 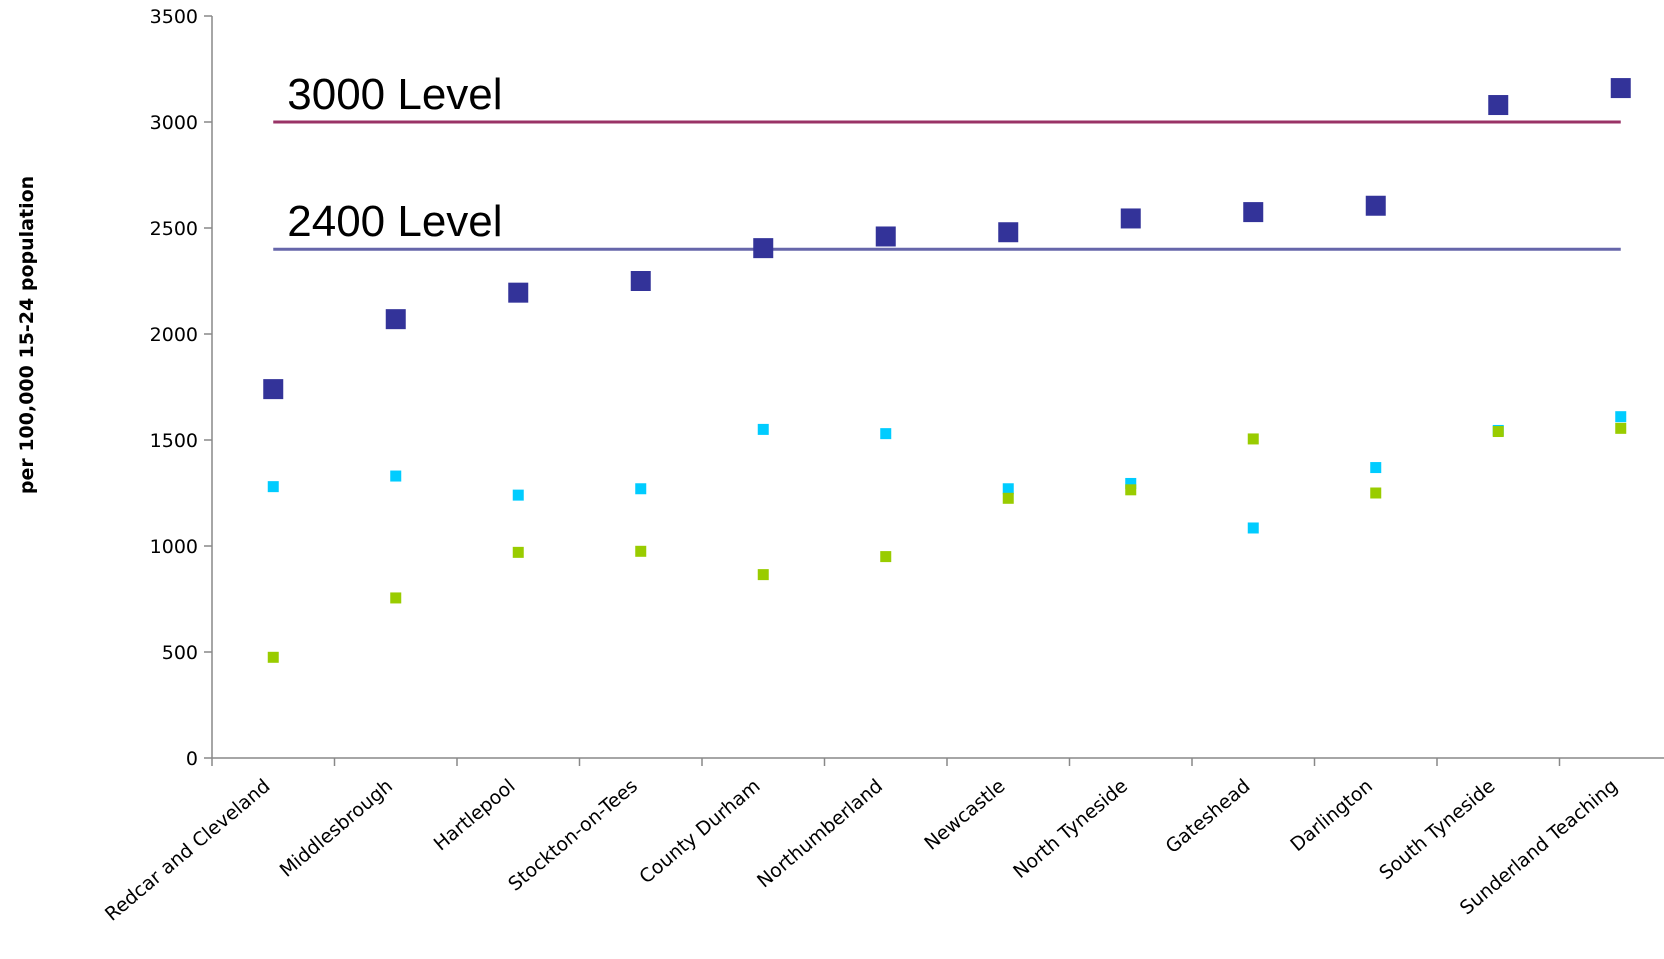 What do you see at coordinates (964, 815) in the screenshot?
I see `x-tick-label: Newcastle` at bounding box center [964, 815].